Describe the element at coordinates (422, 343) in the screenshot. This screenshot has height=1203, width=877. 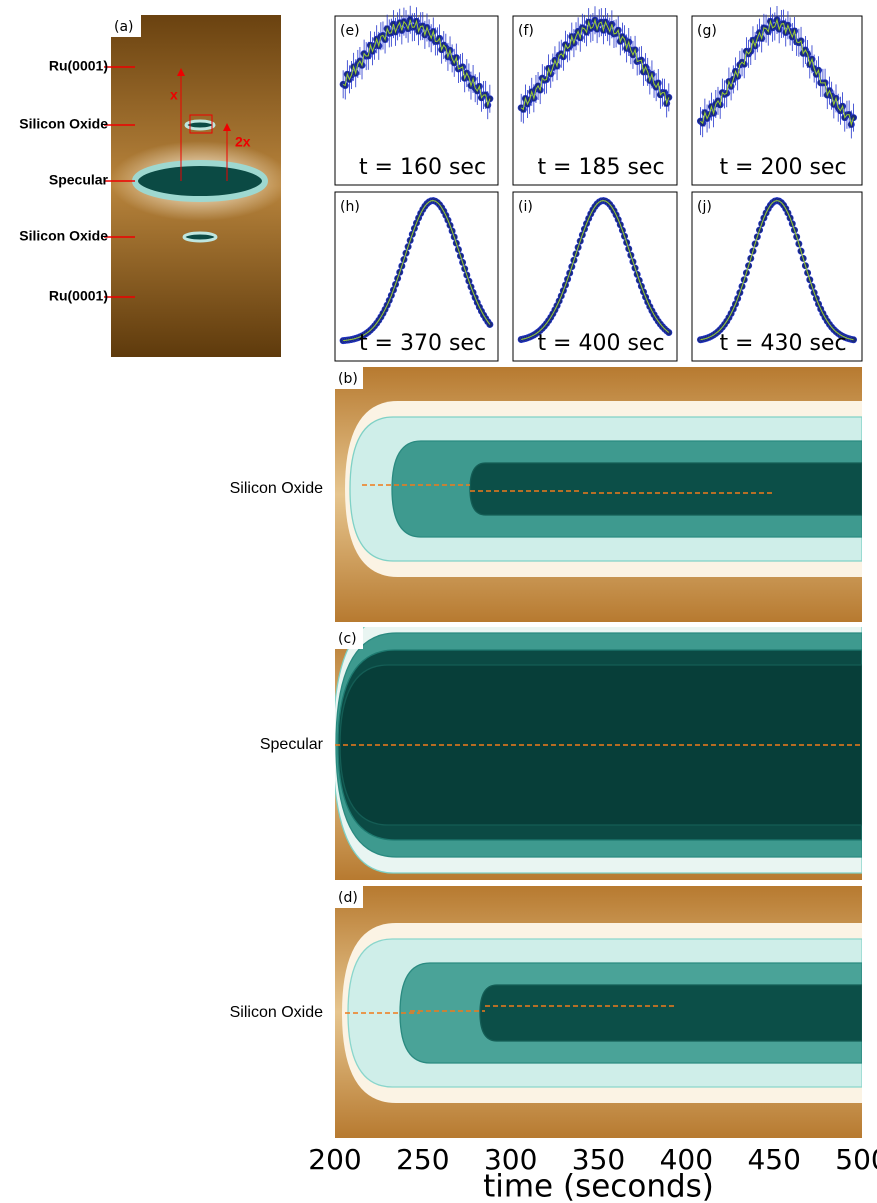
I see `time-caption: t = 370 sec` at that location.